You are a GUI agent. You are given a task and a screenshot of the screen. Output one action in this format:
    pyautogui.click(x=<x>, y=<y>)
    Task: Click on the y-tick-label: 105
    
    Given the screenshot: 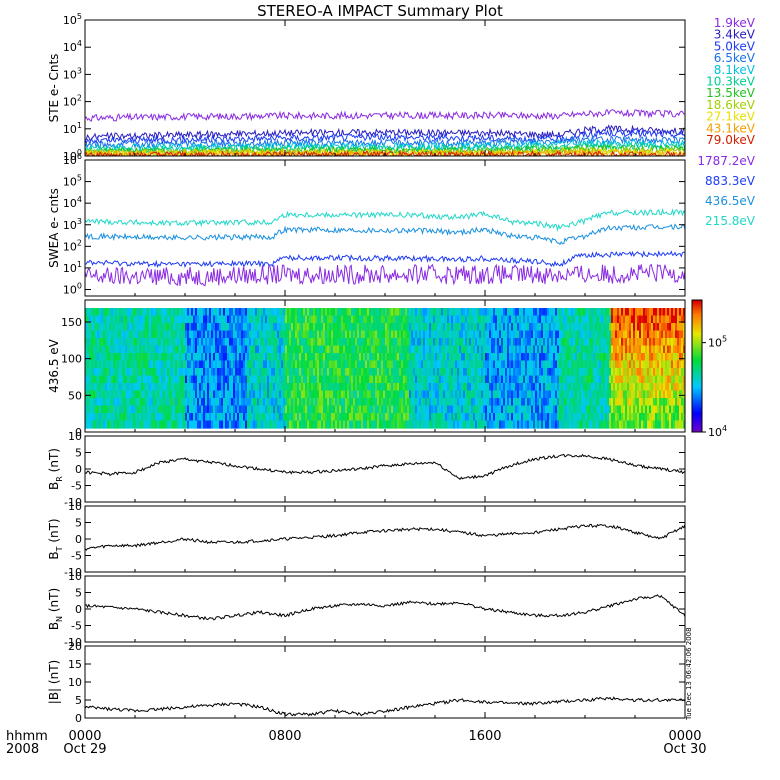 What is the action you would take?
    pyautogui.click(x=72, y=181)
    